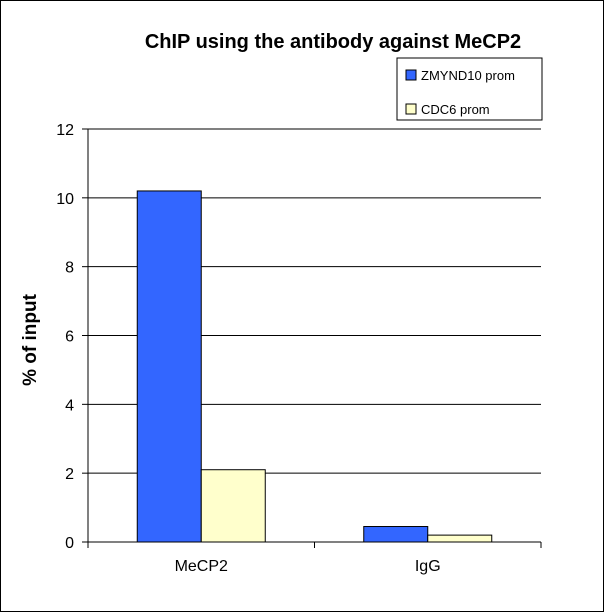 The height and width of the screenshot is (612, 604). Describe the element at coordinates (65, 199) in the screenshot. I see `y-tick-label: 10` at that location.